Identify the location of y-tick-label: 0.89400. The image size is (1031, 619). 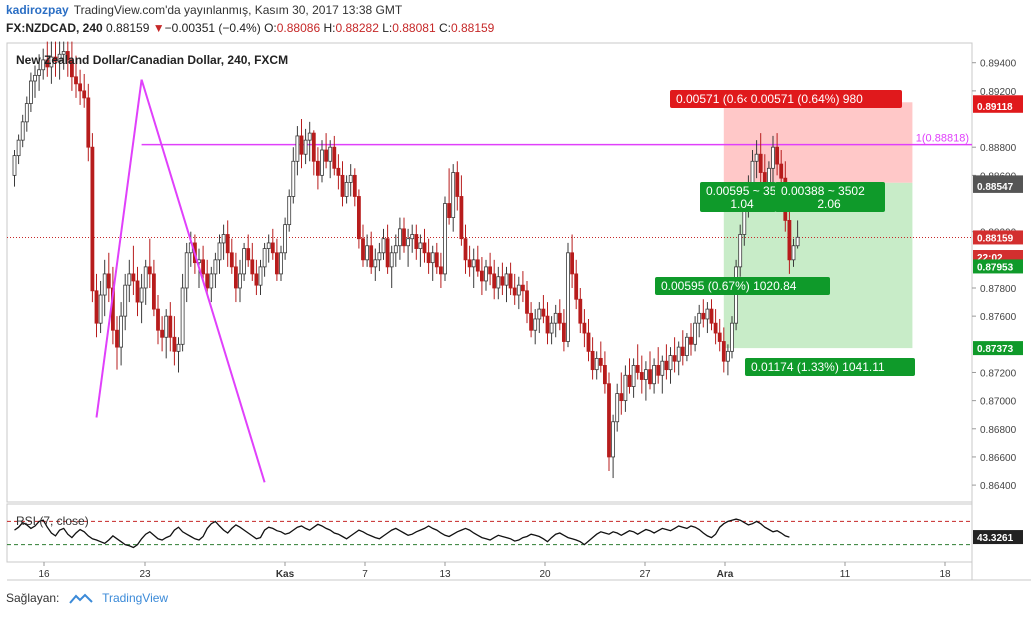
(998, 64).